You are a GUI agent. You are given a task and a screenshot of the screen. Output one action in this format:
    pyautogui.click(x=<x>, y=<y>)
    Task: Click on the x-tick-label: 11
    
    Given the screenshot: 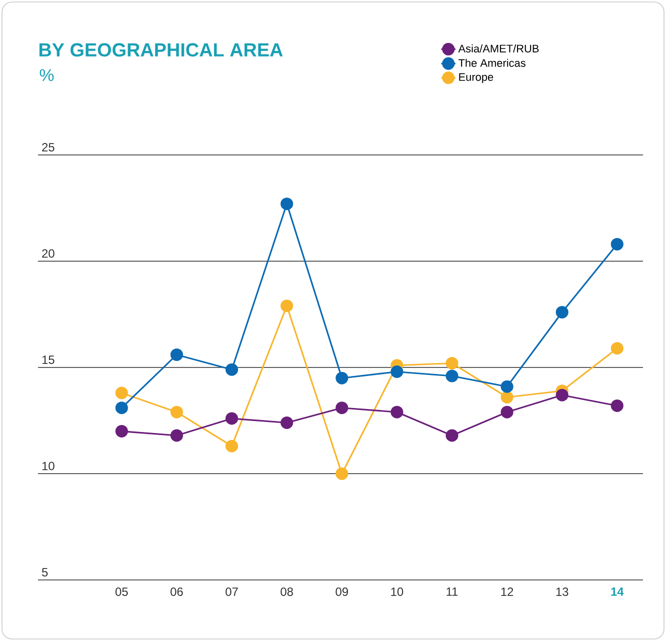 What is the action you would take?
    pyautogui.click(x=452, y=592)
    